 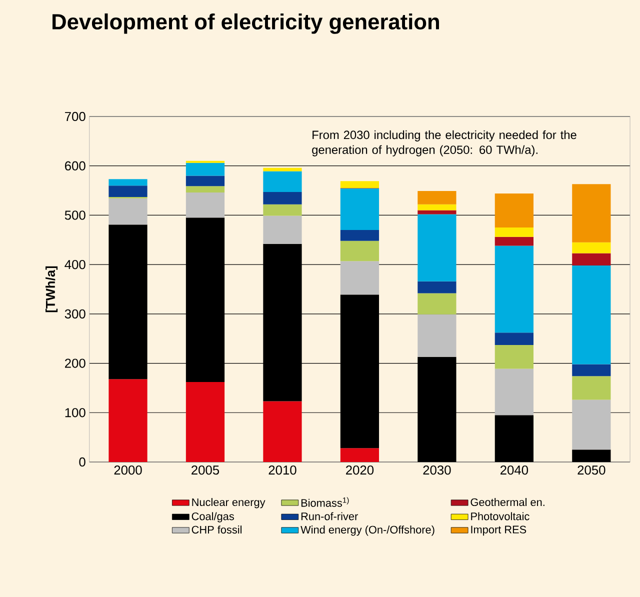 What do you see at coordinates (75, 116) in the screenshot?
I see `y-tick-label: 700` at bounding box center [75, 116].